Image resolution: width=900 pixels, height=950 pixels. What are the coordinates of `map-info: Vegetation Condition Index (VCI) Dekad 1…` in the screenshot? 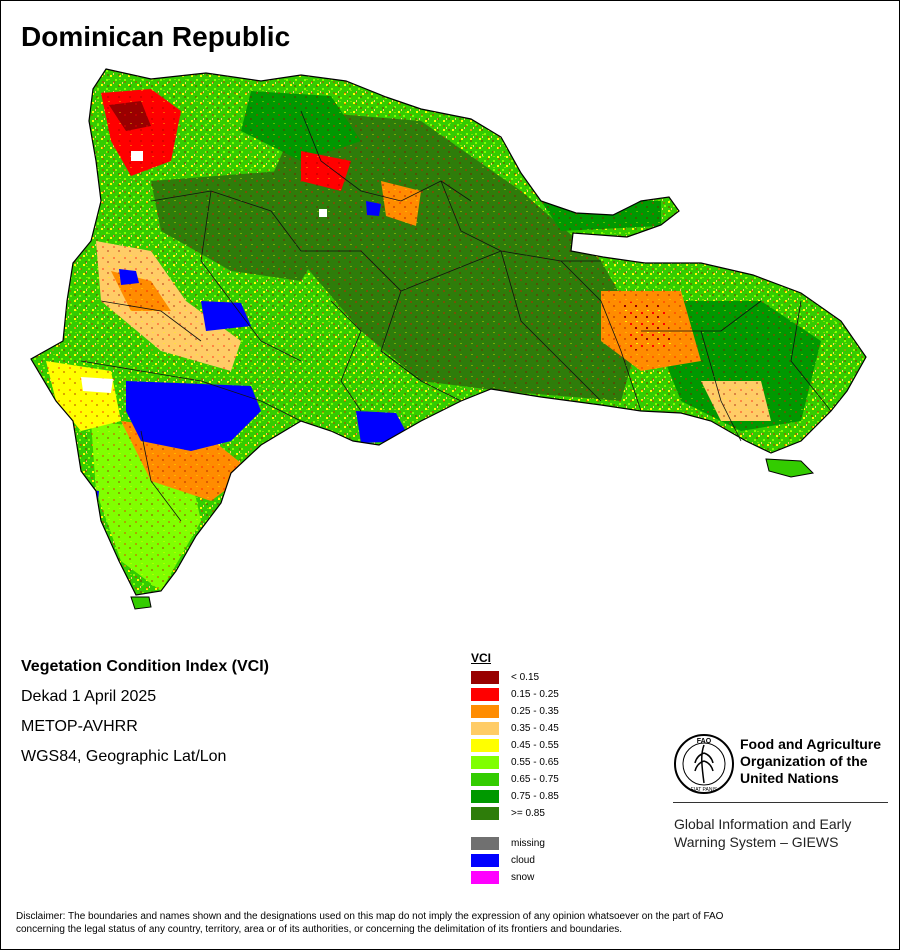 It's located at (145, 717).